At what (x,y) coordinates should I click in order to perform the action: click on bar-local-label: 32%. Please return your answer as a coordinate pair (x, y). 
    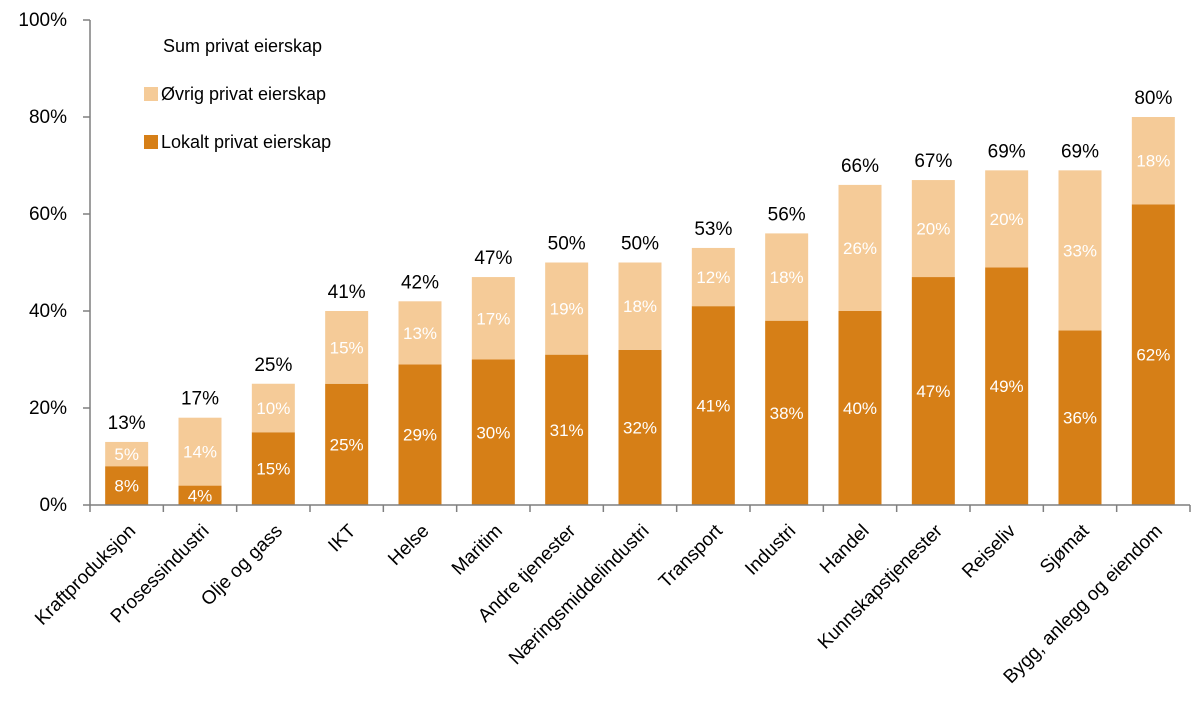
    Looking at the image, I should click on (640, 427).